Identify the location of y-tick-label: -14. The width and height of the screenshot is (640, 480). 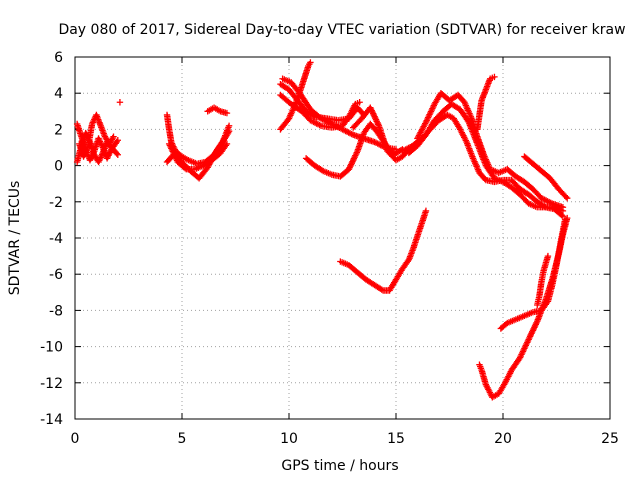
(51, 420).